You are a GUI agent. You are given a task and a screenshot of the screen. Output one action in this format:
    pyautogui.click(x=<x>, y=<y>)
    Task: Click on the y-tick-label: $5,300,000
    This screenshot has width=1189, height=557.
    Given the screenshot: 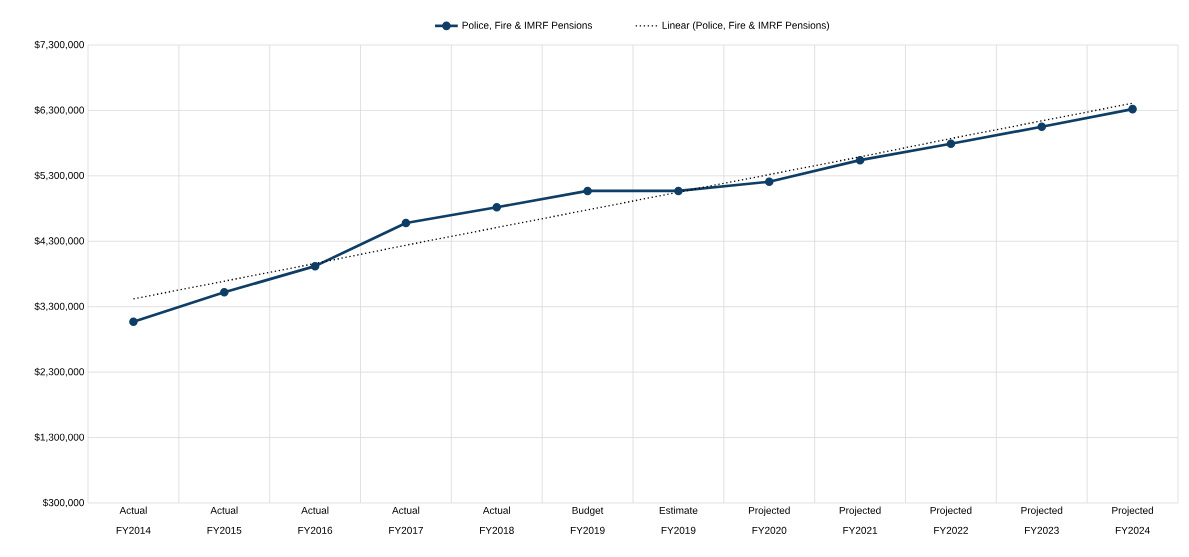 What is the action you would take?
    pyautogui.click(x=59, y=176)
    